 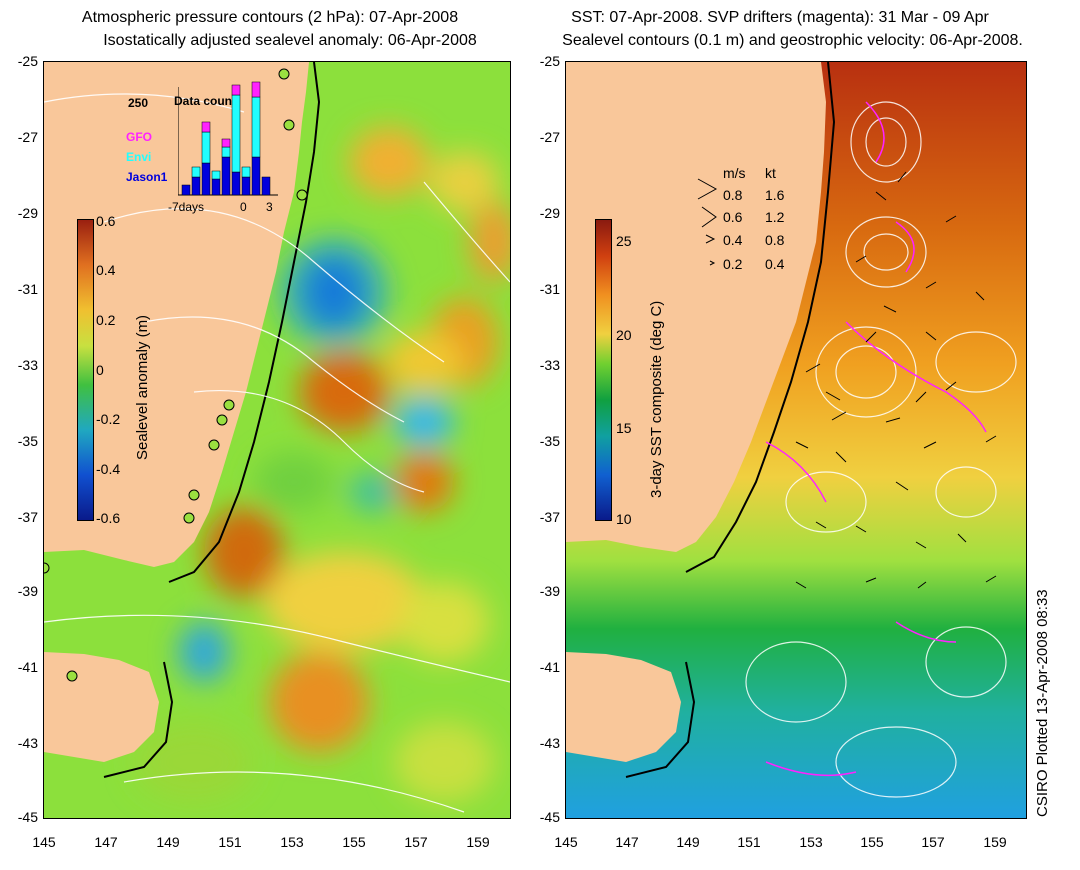 What do you see at coordinates (85, 370) in the screenshot?
I see `sealevel-colorbar` at bounding box center [85, 370].